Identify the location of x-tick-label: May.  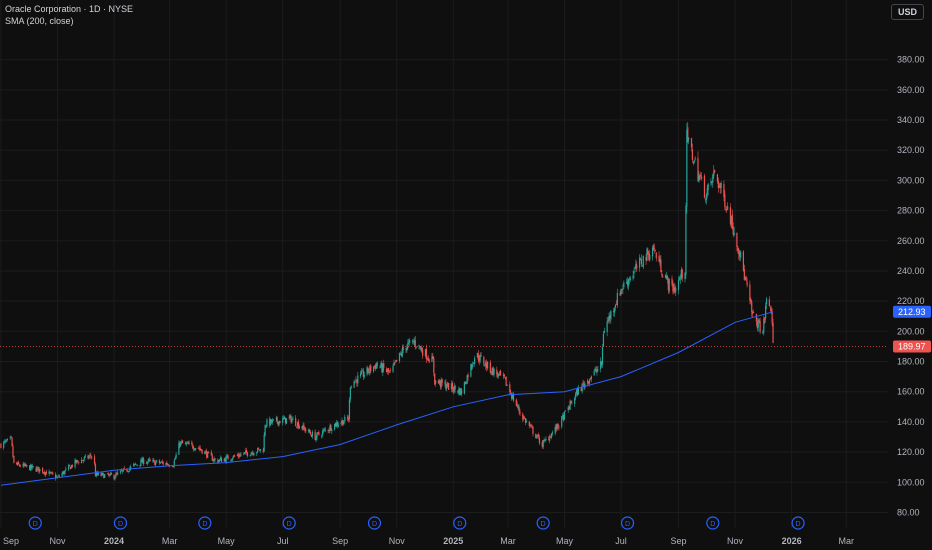
(227, 541).